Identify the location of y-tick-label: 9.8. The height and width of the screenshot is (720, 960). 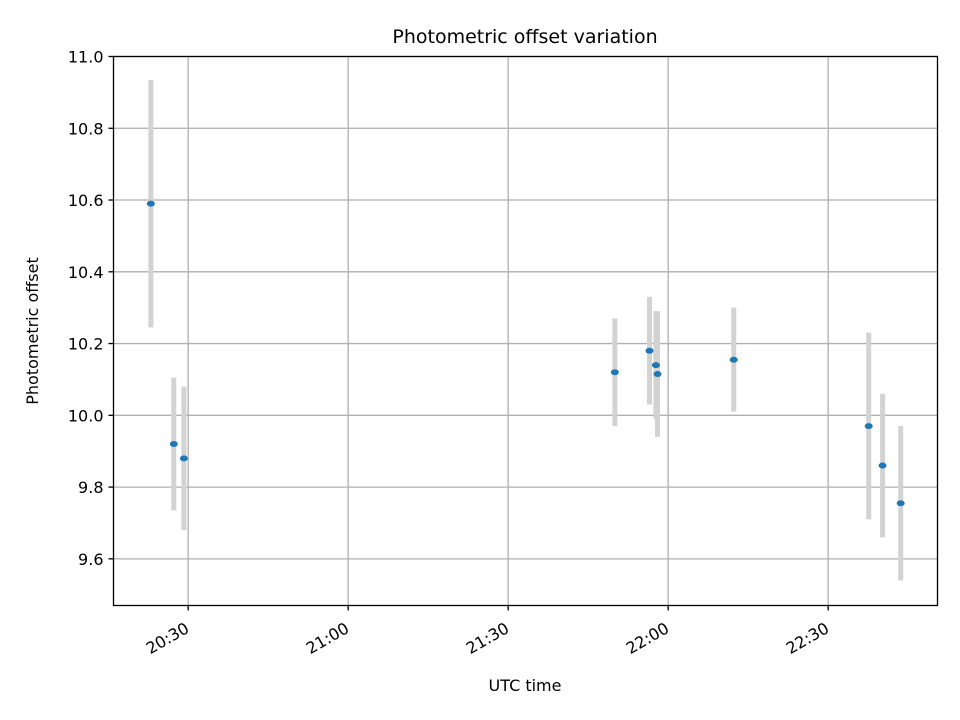
(90, 487).